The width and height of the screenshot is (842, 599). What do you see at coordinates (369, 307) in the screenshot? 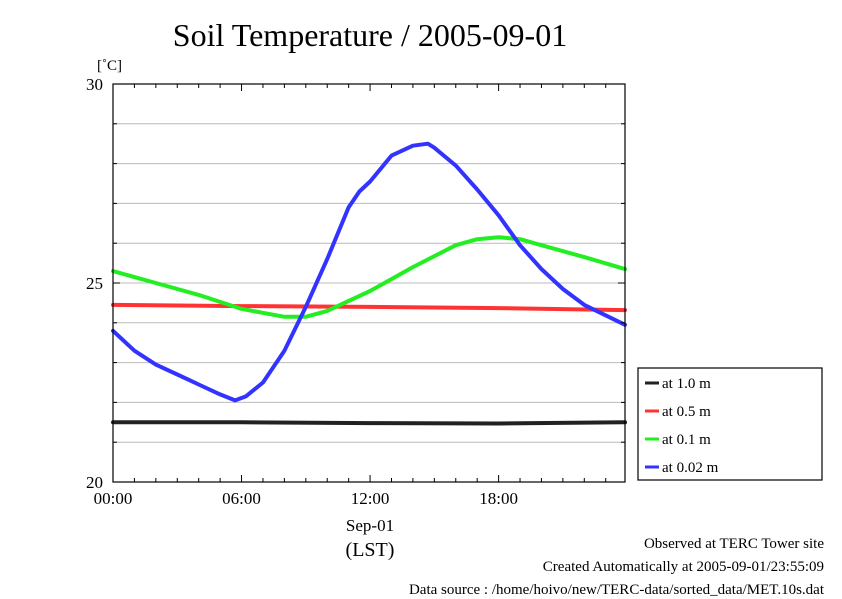
I see `series-line-at-0-5-m` at bounding box center [369, 307].